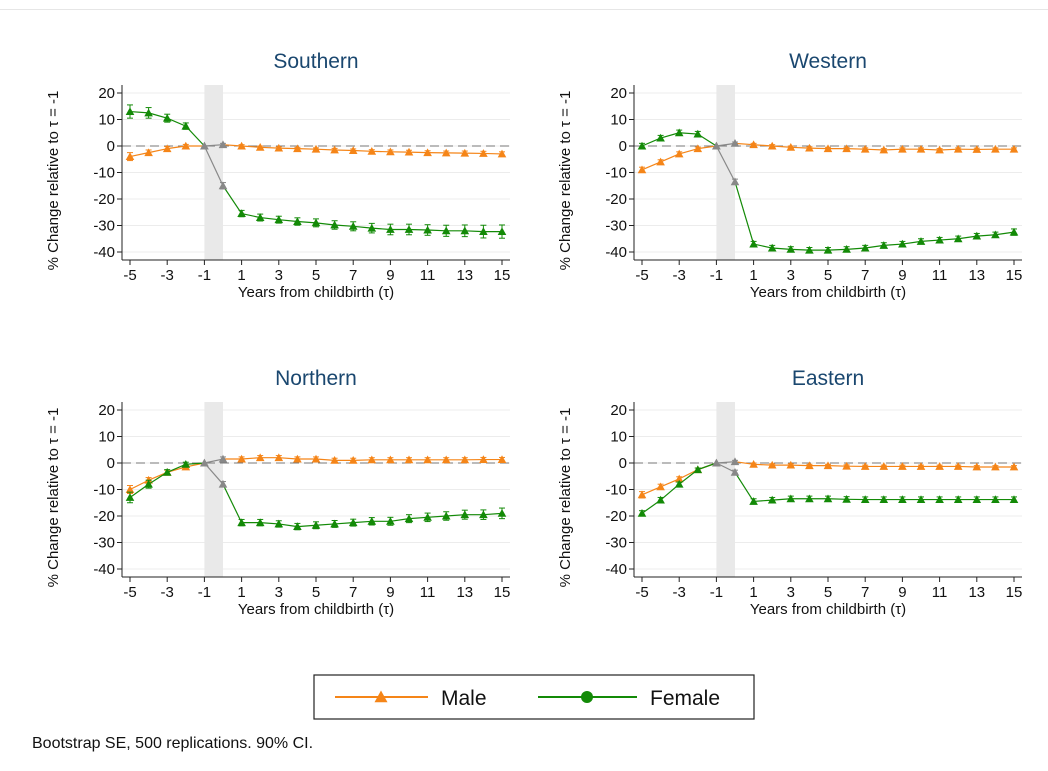 The width and height of the screenshot is (1048, 771). Describe the element at coordinates (316, 378) in the screenshot. I see `panel-title: Northern` at that location.